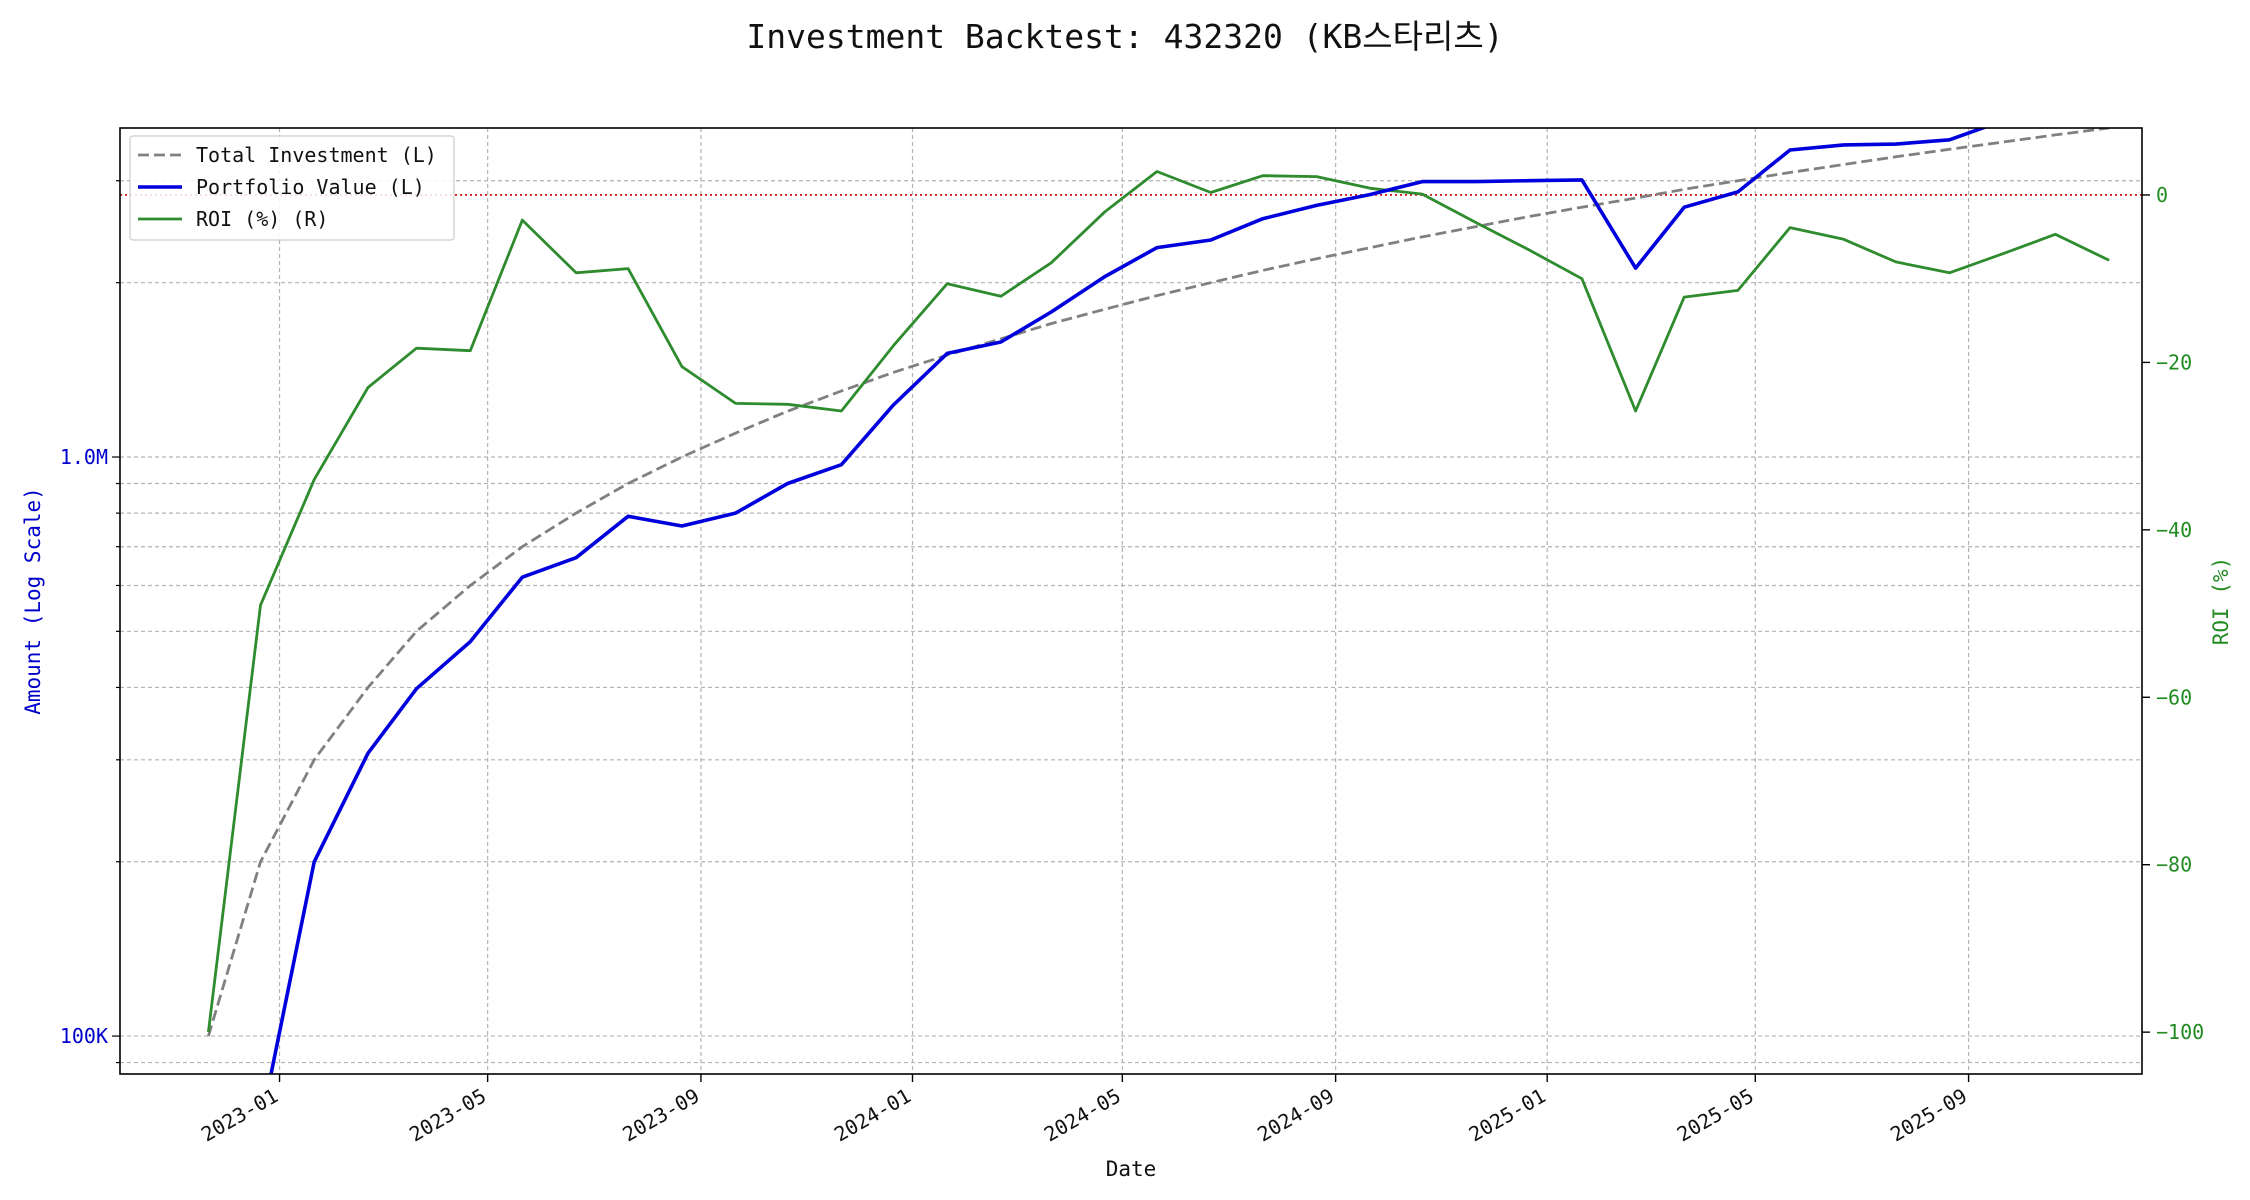 Image resolution: width=2250 pixels, height=1200 pixels. What do you see at coordinates (872, 1115) in the screenshot?
I see `x-tick-label: 2024-01` at bounding box center [872, 1115].